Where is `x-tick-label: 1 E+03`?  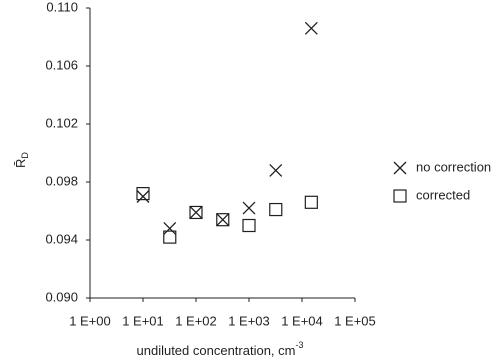
x-tick-label: 1 E+03 is located at coordinates (249, 320).